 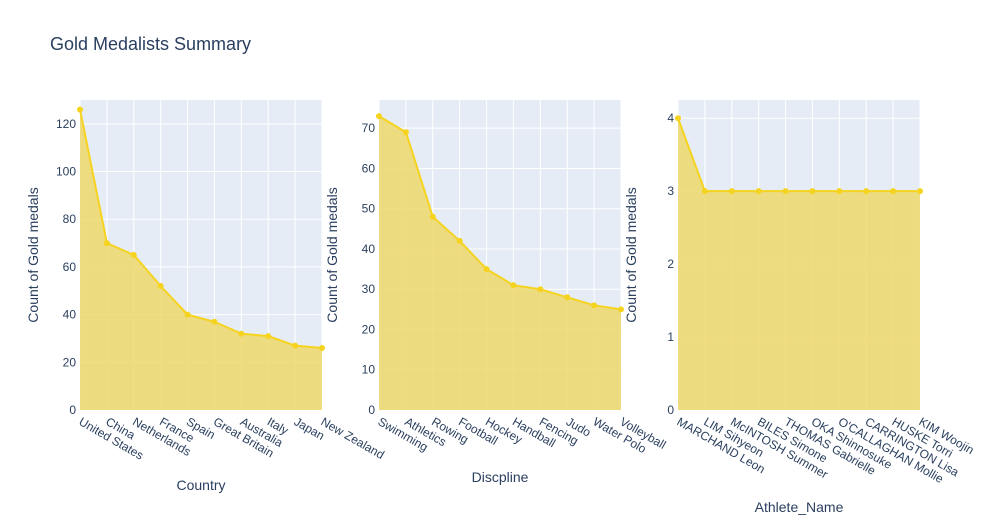 I want to click on x-axis-title: Country, so click(x=200, y=485).